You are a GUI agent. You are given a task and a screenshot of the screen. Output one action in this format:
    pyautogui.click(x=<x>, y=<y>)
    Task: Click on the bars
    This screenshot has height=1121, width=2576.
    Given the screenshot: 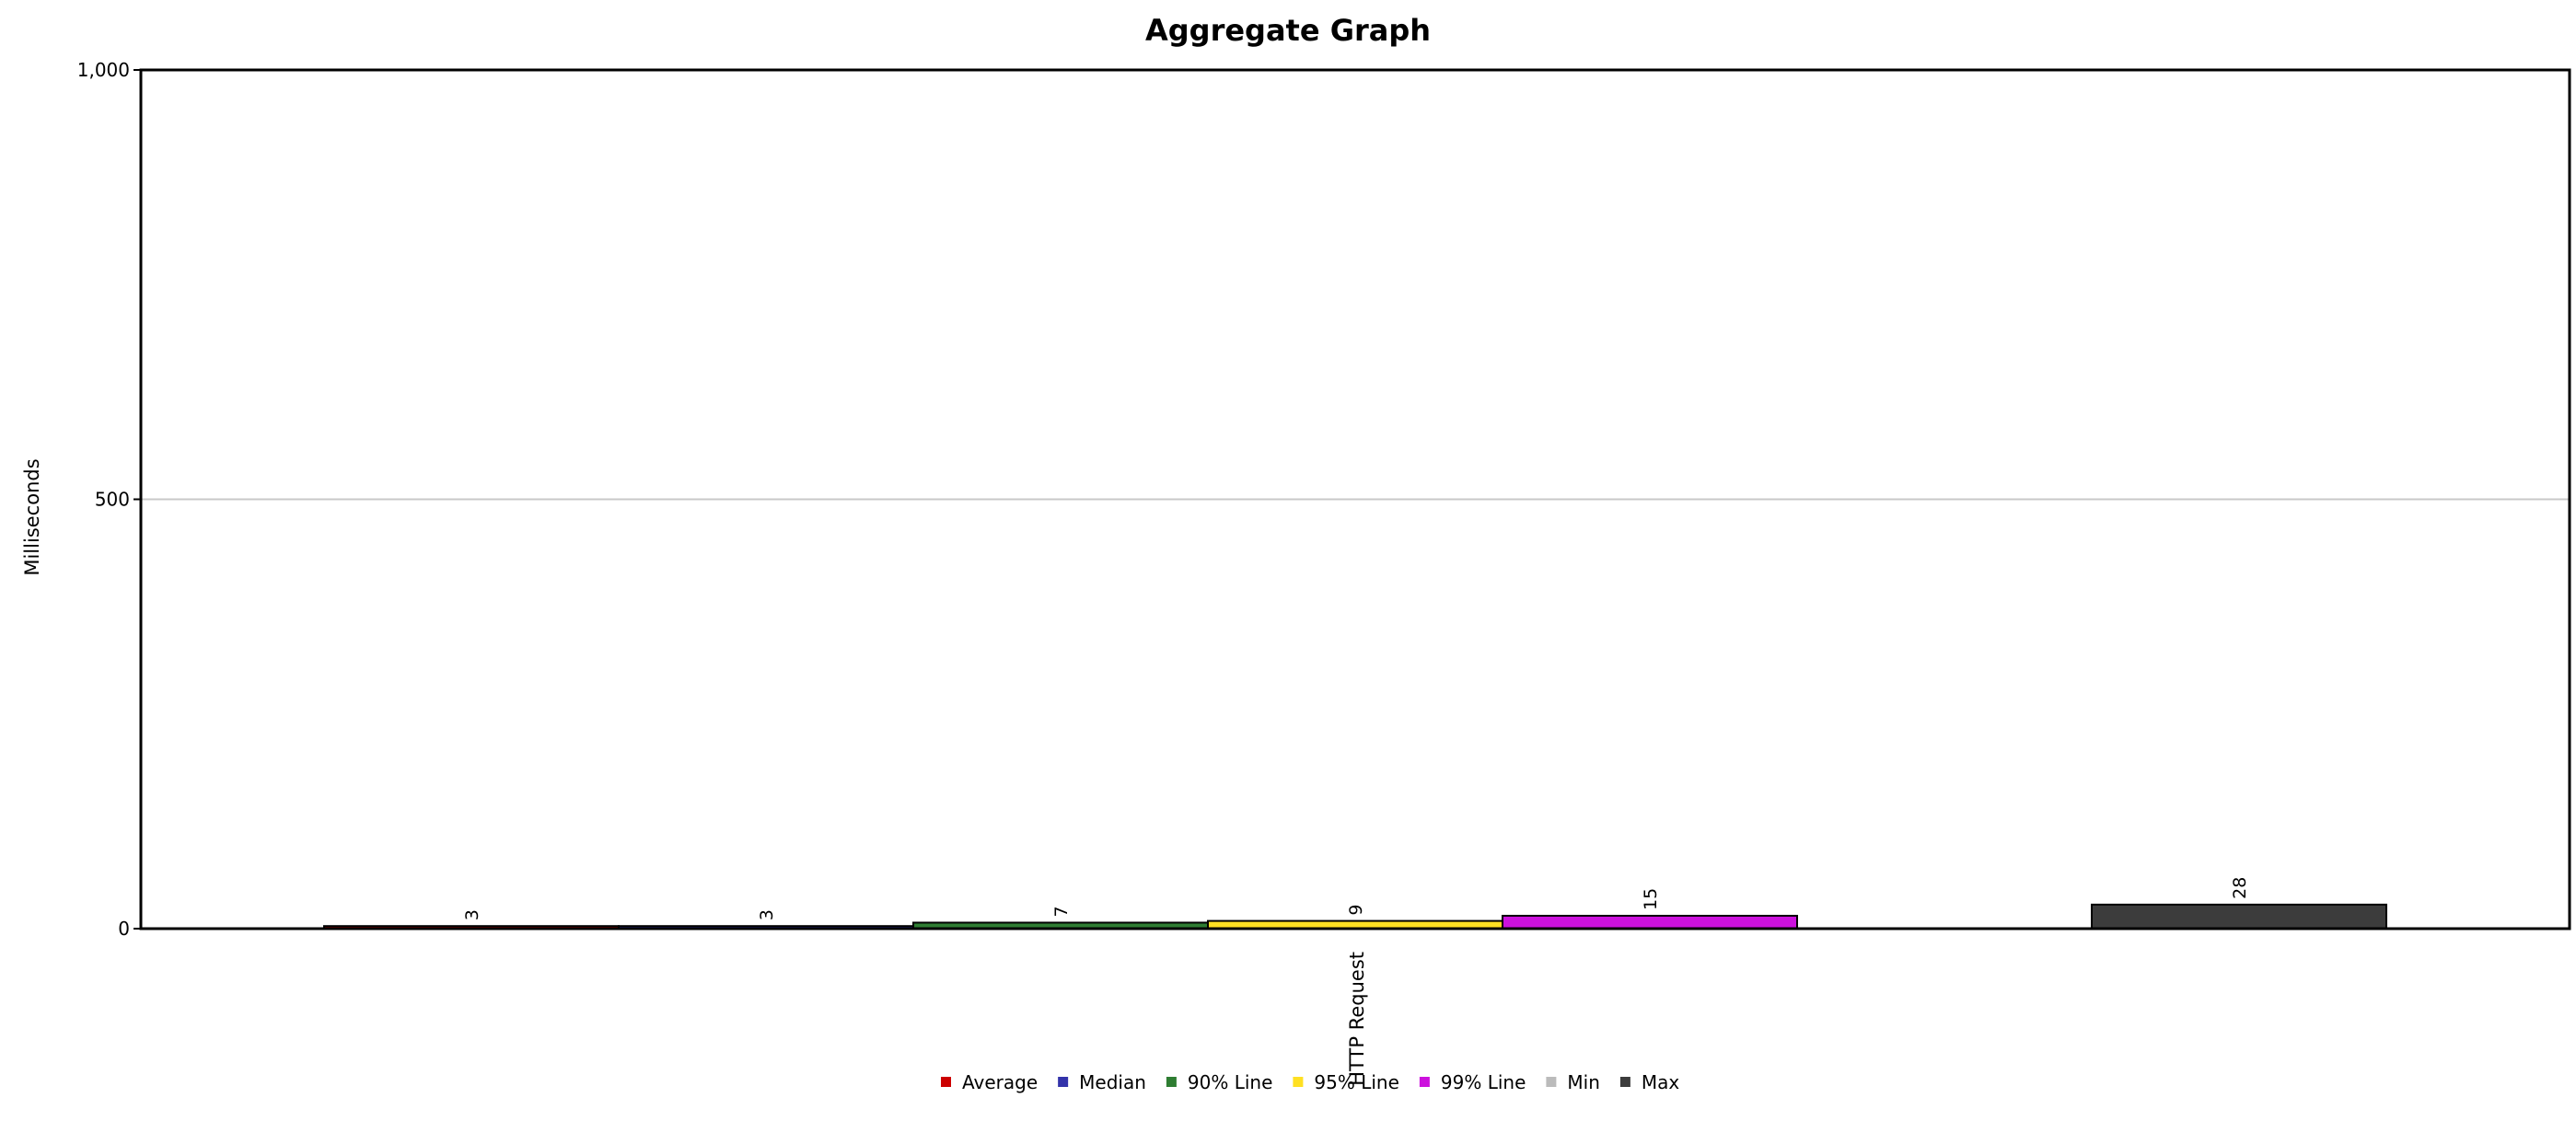 What is the action you would take?
    pyautogui.click(x=1355, y=917)
    